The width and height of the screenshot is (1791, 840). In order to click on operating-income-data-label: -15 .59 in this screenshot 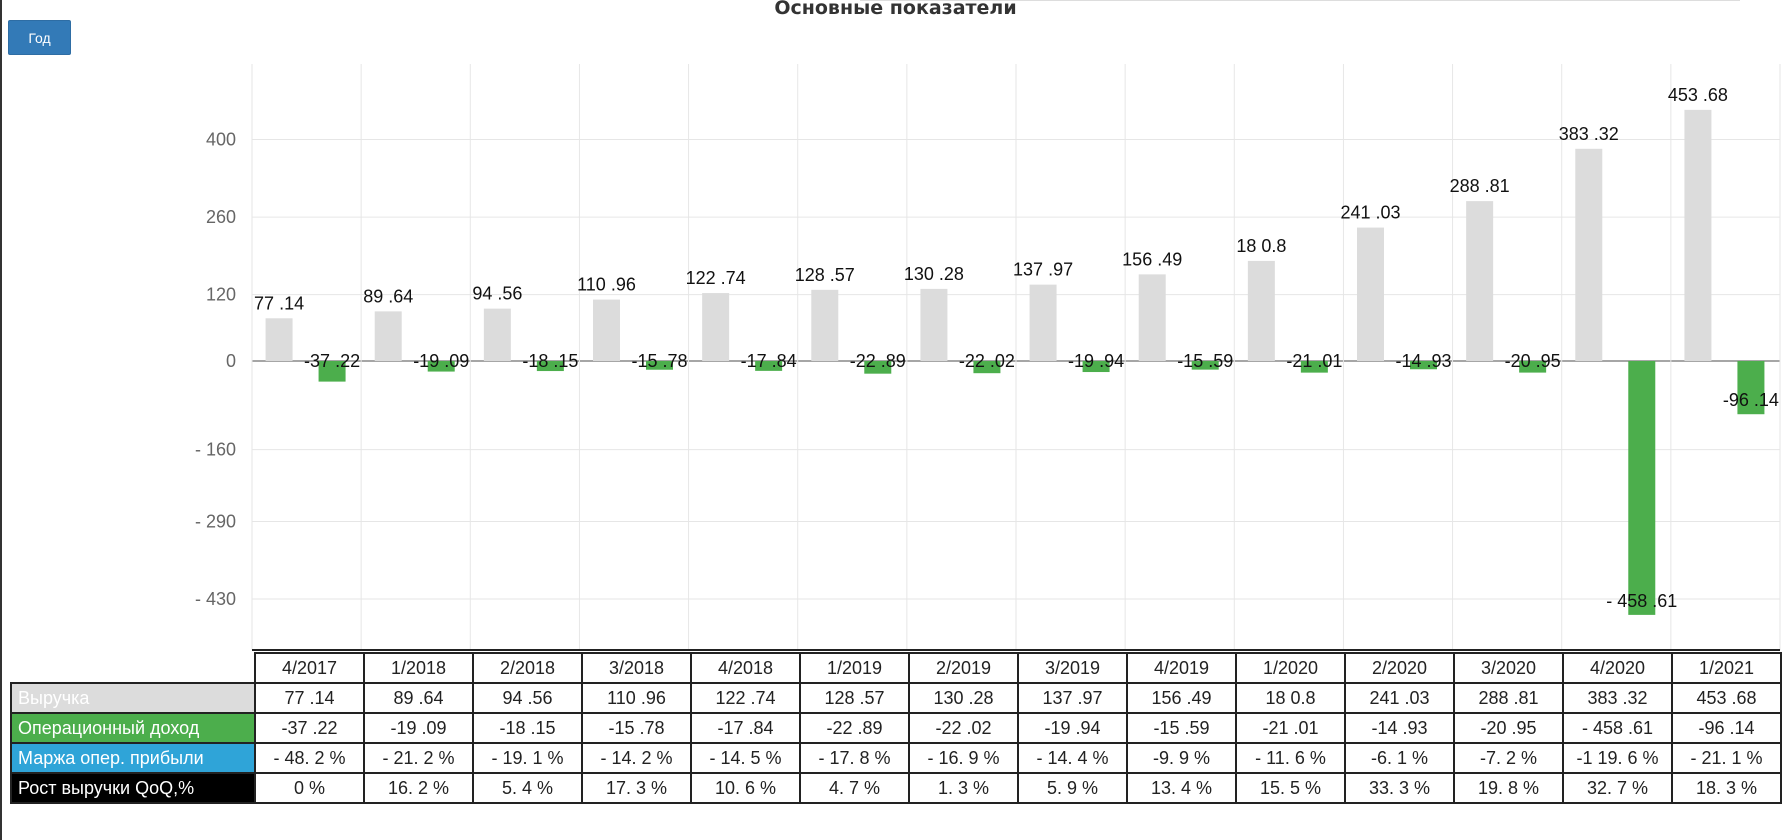, I will do `click(1205, 361)`.